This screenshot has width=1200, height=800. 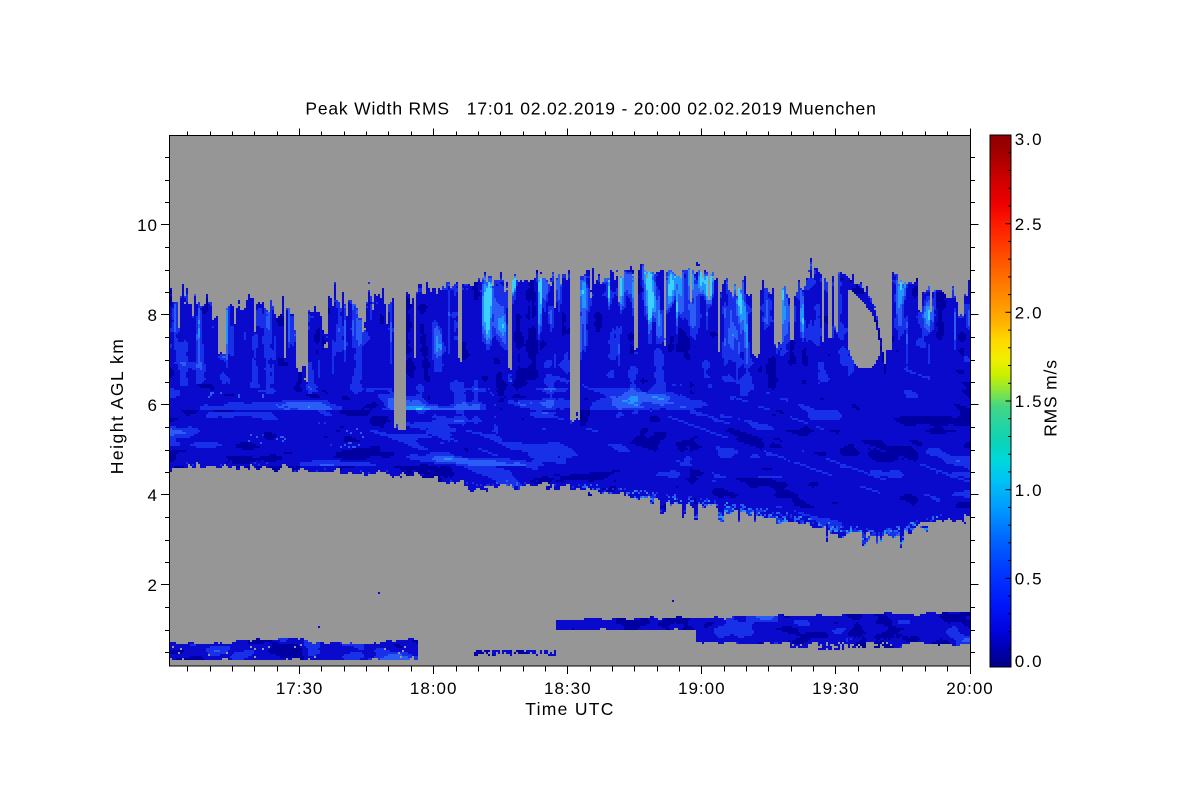 I want to click on svg-text: 4, so click(x=153, y=495).